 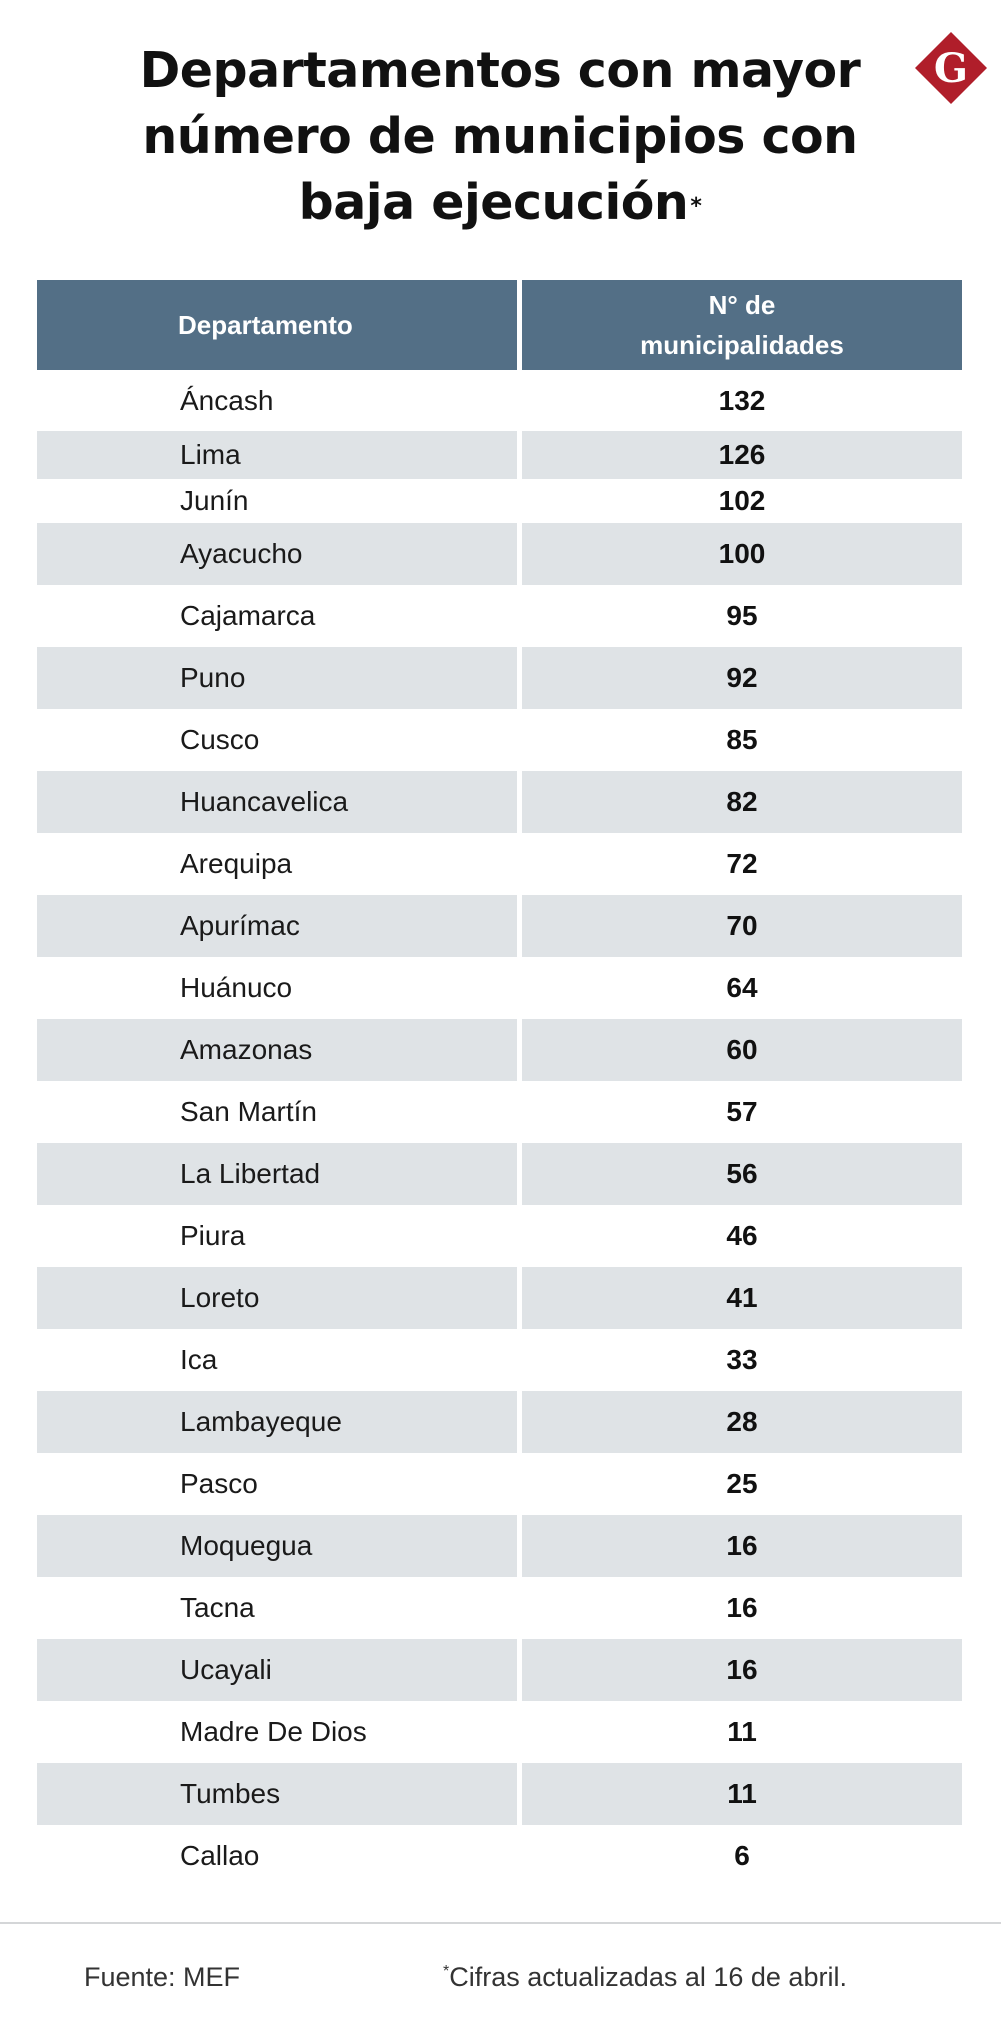 I want to click on cell-departamento: La Libertad, so click(x=277, y=1174).